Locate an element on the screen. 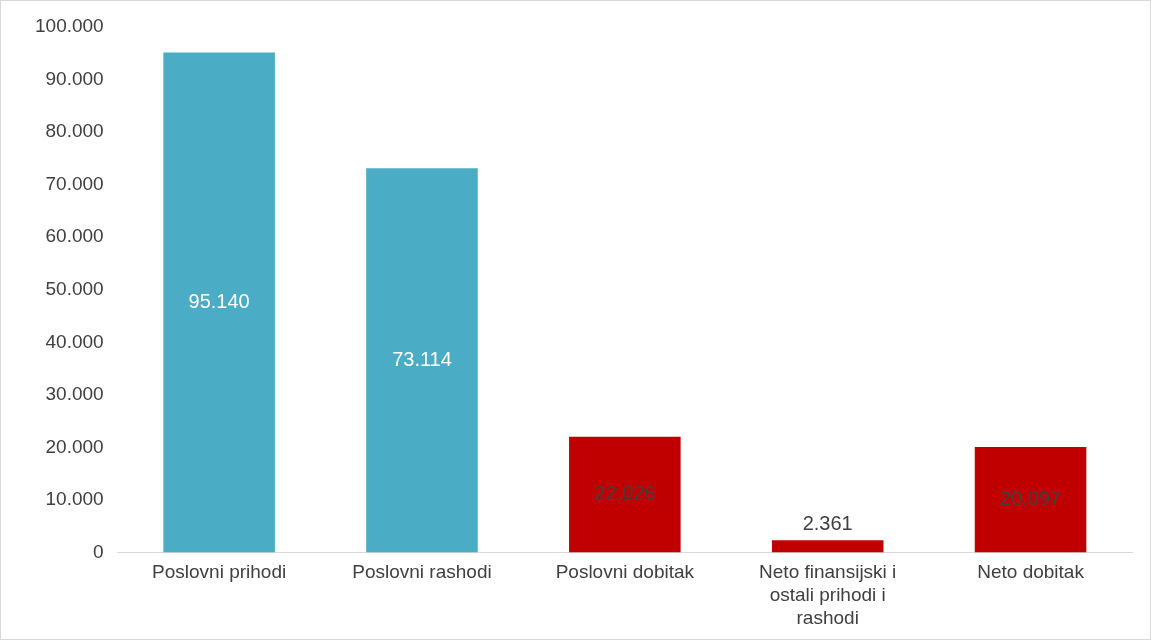 This screenshot has height=640, width=1151. data-label: 20.097 is located at coordinates (1030, 498).